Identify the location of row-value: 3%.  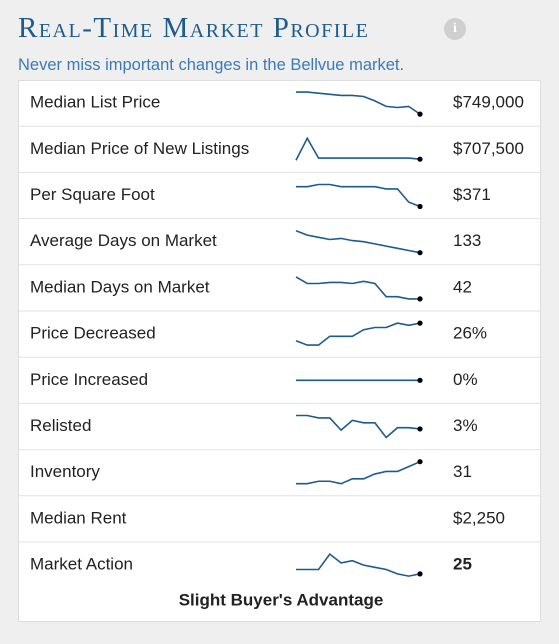
(465, 425).